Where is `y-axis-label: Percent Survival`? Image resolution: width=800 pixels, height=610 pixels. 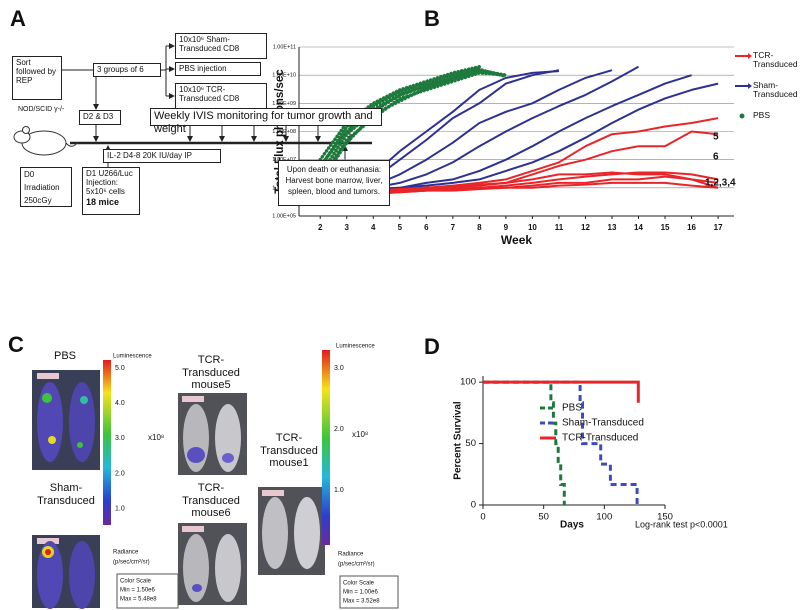
y-axis-label: Percent Survival is located at coordinates (458, 440).